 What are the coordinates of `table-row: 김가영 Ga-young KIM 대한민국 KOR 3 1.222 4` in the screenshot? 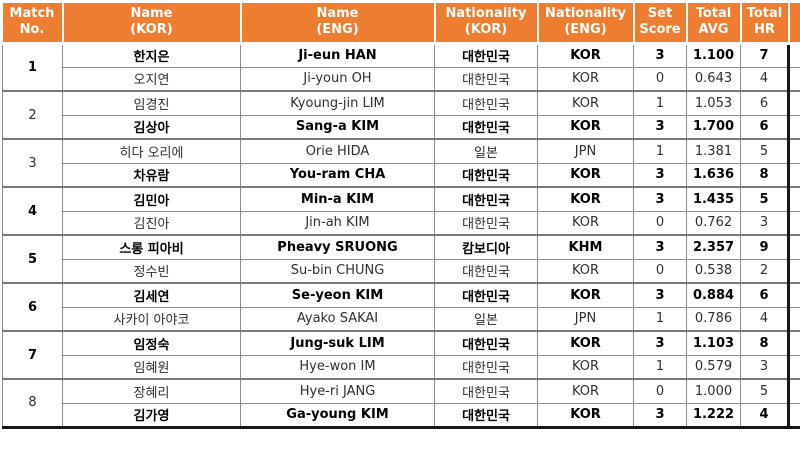 It's located at (401, 415).